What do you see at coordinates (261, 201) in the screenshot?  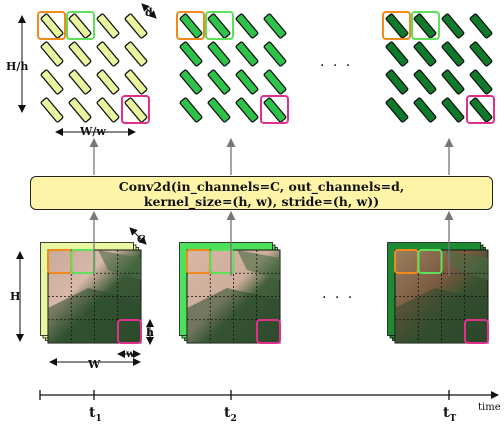 I see `conv2d-line-2: kernel_size=(h, w), stride=(h, w))` at bounding box center [261, 201].